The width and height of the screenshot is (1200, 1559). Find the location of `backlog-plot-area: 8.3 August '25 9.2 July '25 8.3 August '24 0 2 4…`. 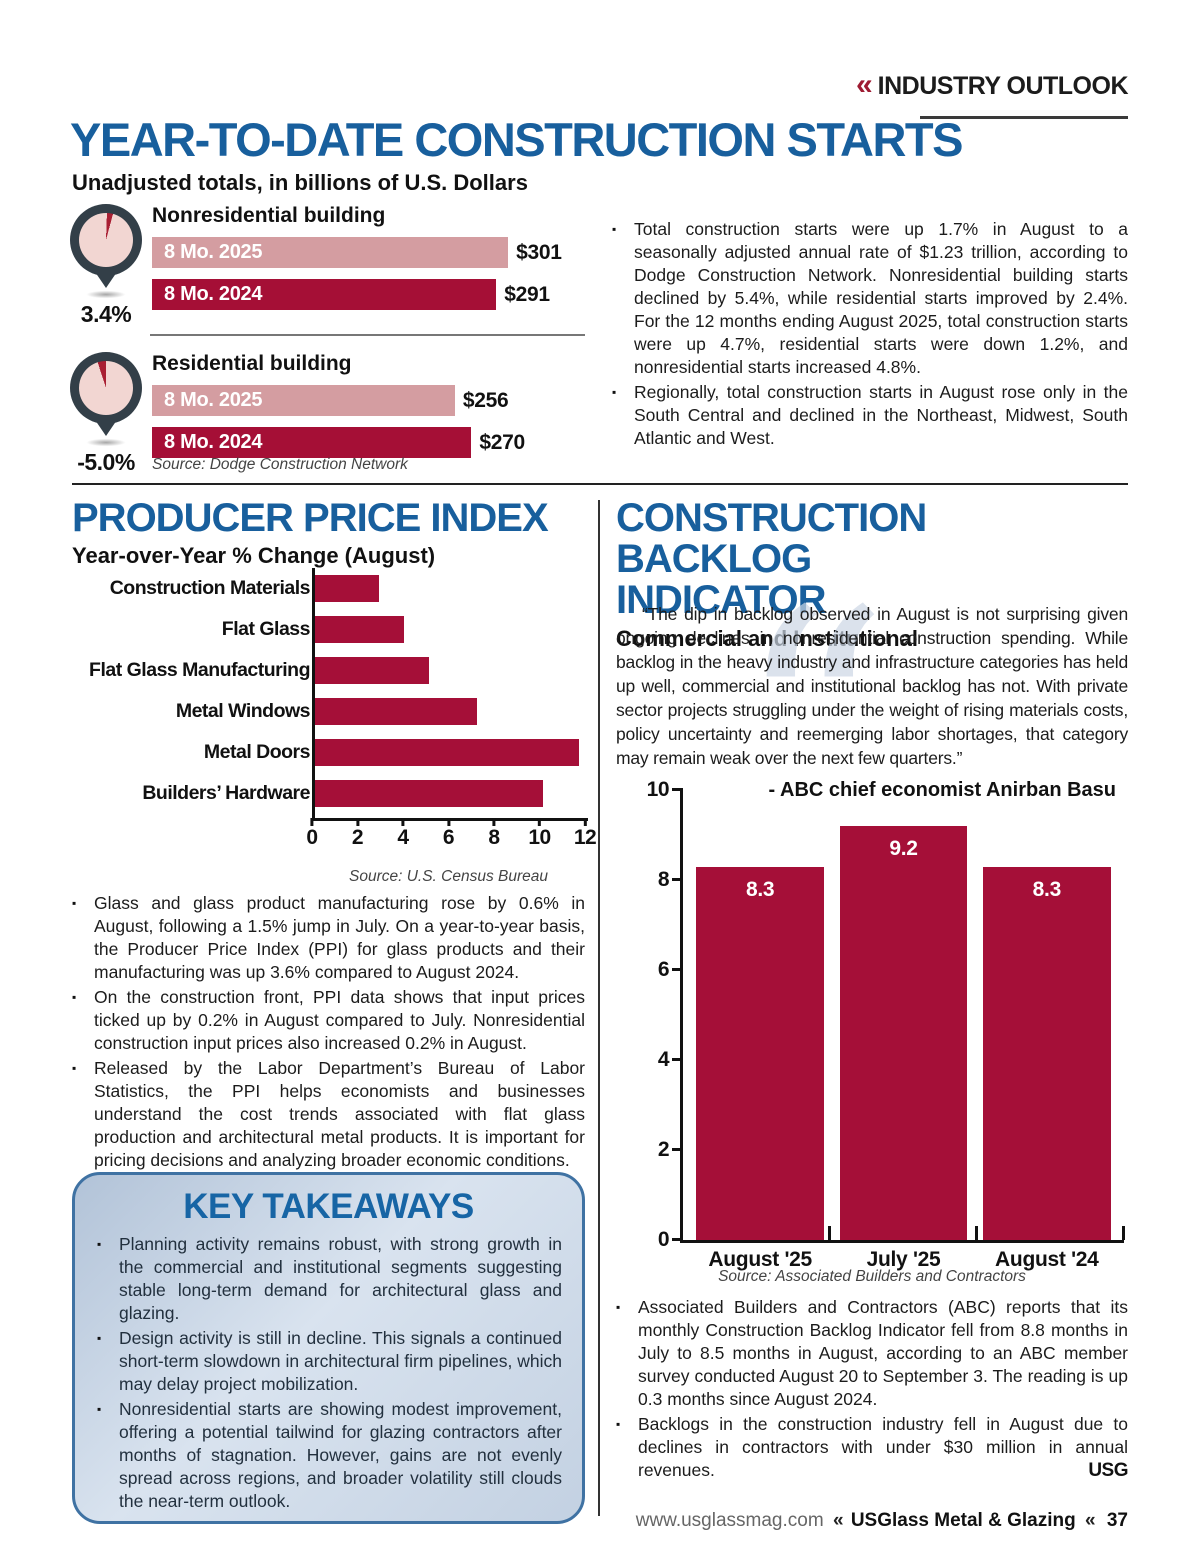

backlog-plot-area: 8.3 August '25 9.2 July '25 8.3 August '24 0 2 4… is located at coordinates (886, 1024).